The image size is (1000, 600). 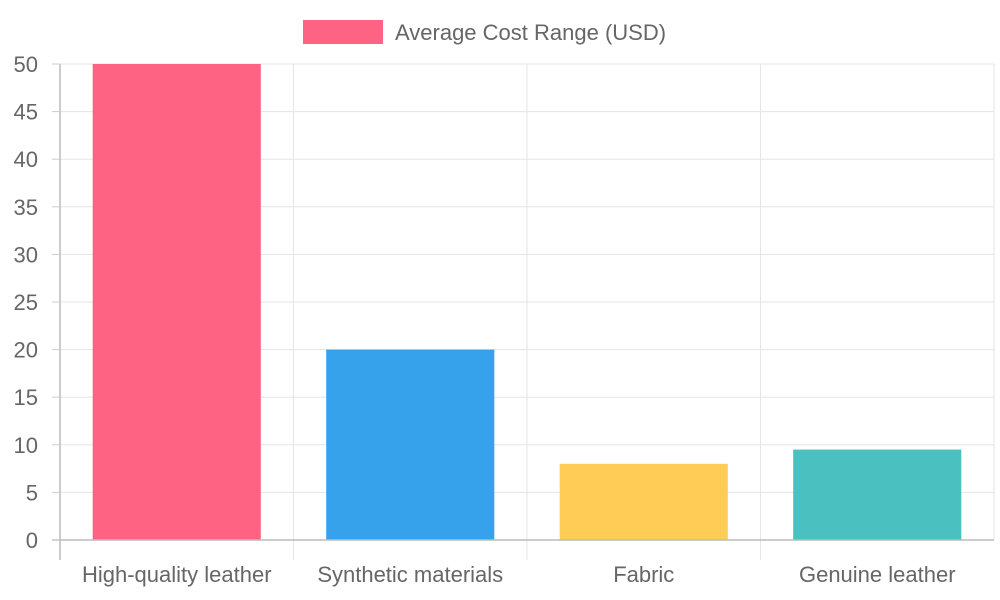 I want to click on x-tick-label: Synthetic materials, so click(x=410, y=574).